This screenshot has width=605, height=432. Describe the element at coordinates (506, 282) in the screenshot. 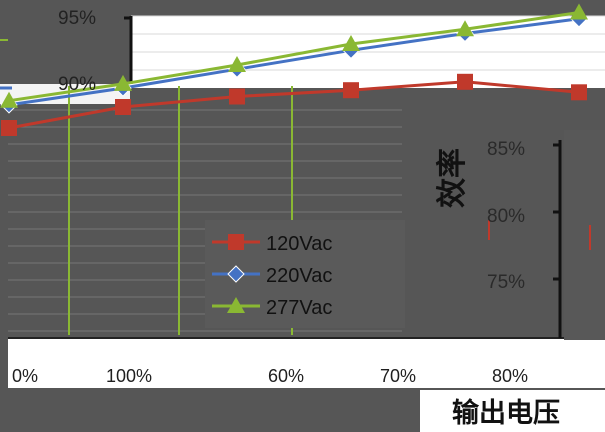

I see `y-tick-label: 75%` at that location.